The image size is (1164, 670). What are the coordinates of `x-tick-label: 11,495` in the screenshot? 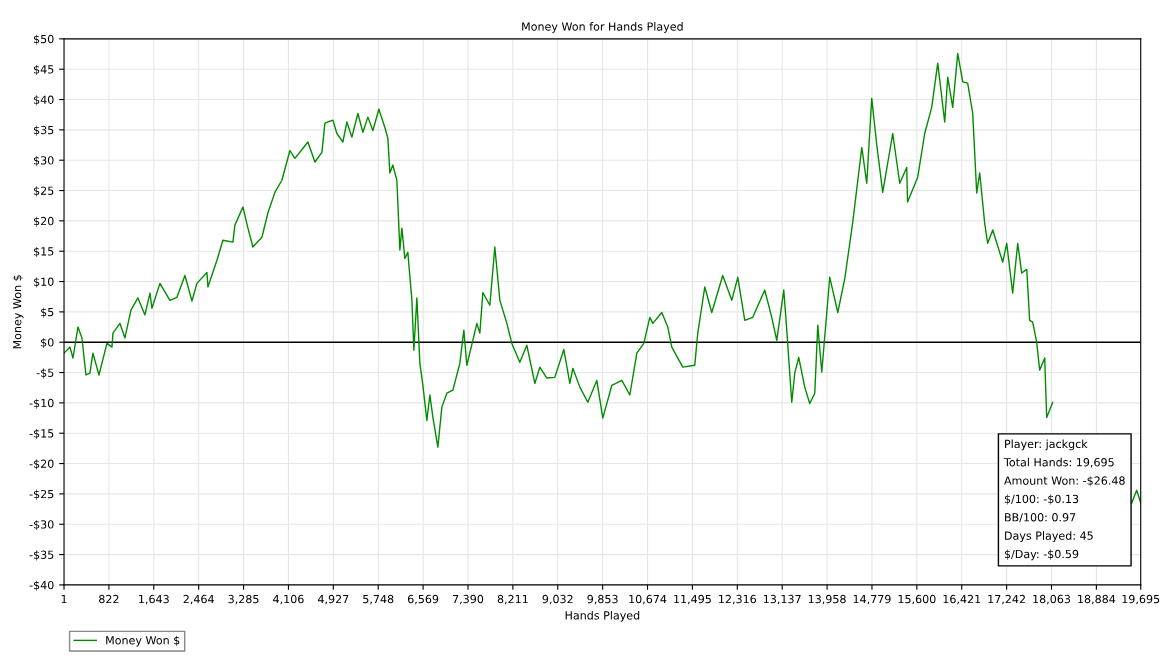 It's located at (692, 599).